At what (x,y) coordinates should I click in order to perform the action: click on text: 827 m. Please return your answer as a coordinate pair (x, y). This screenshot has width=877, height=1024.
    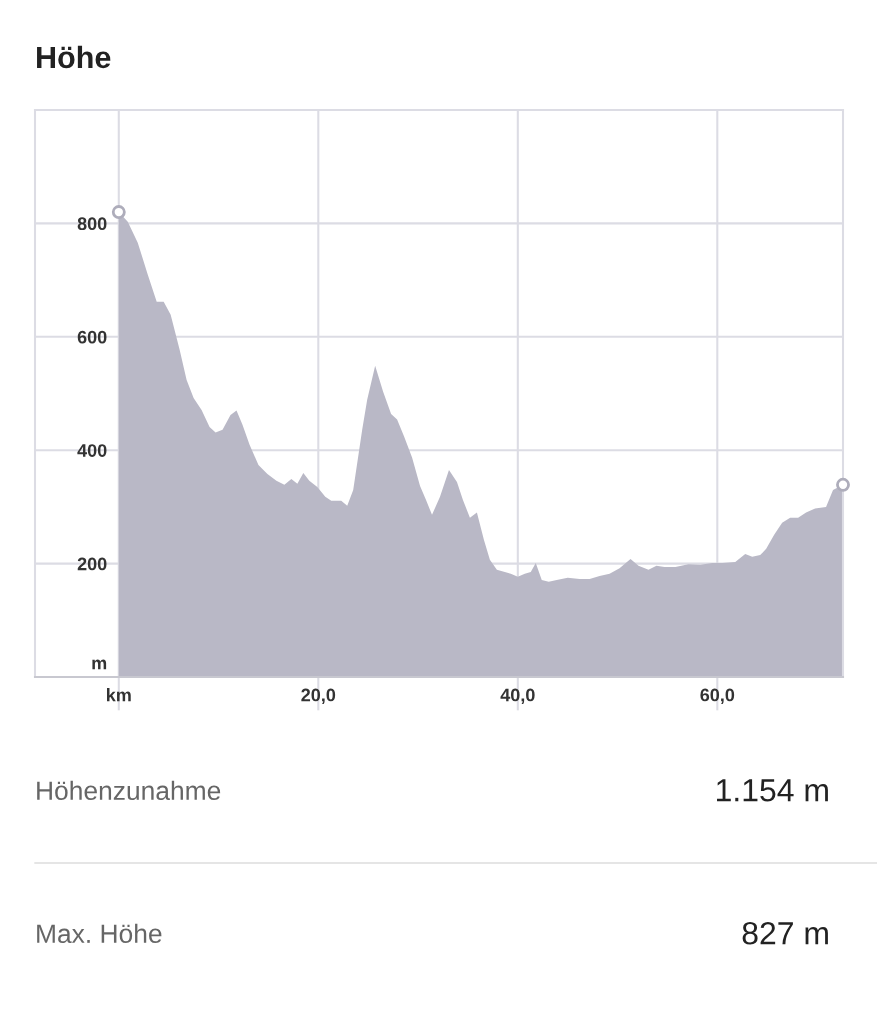
    Looking at the image, I should click on (785, 933).